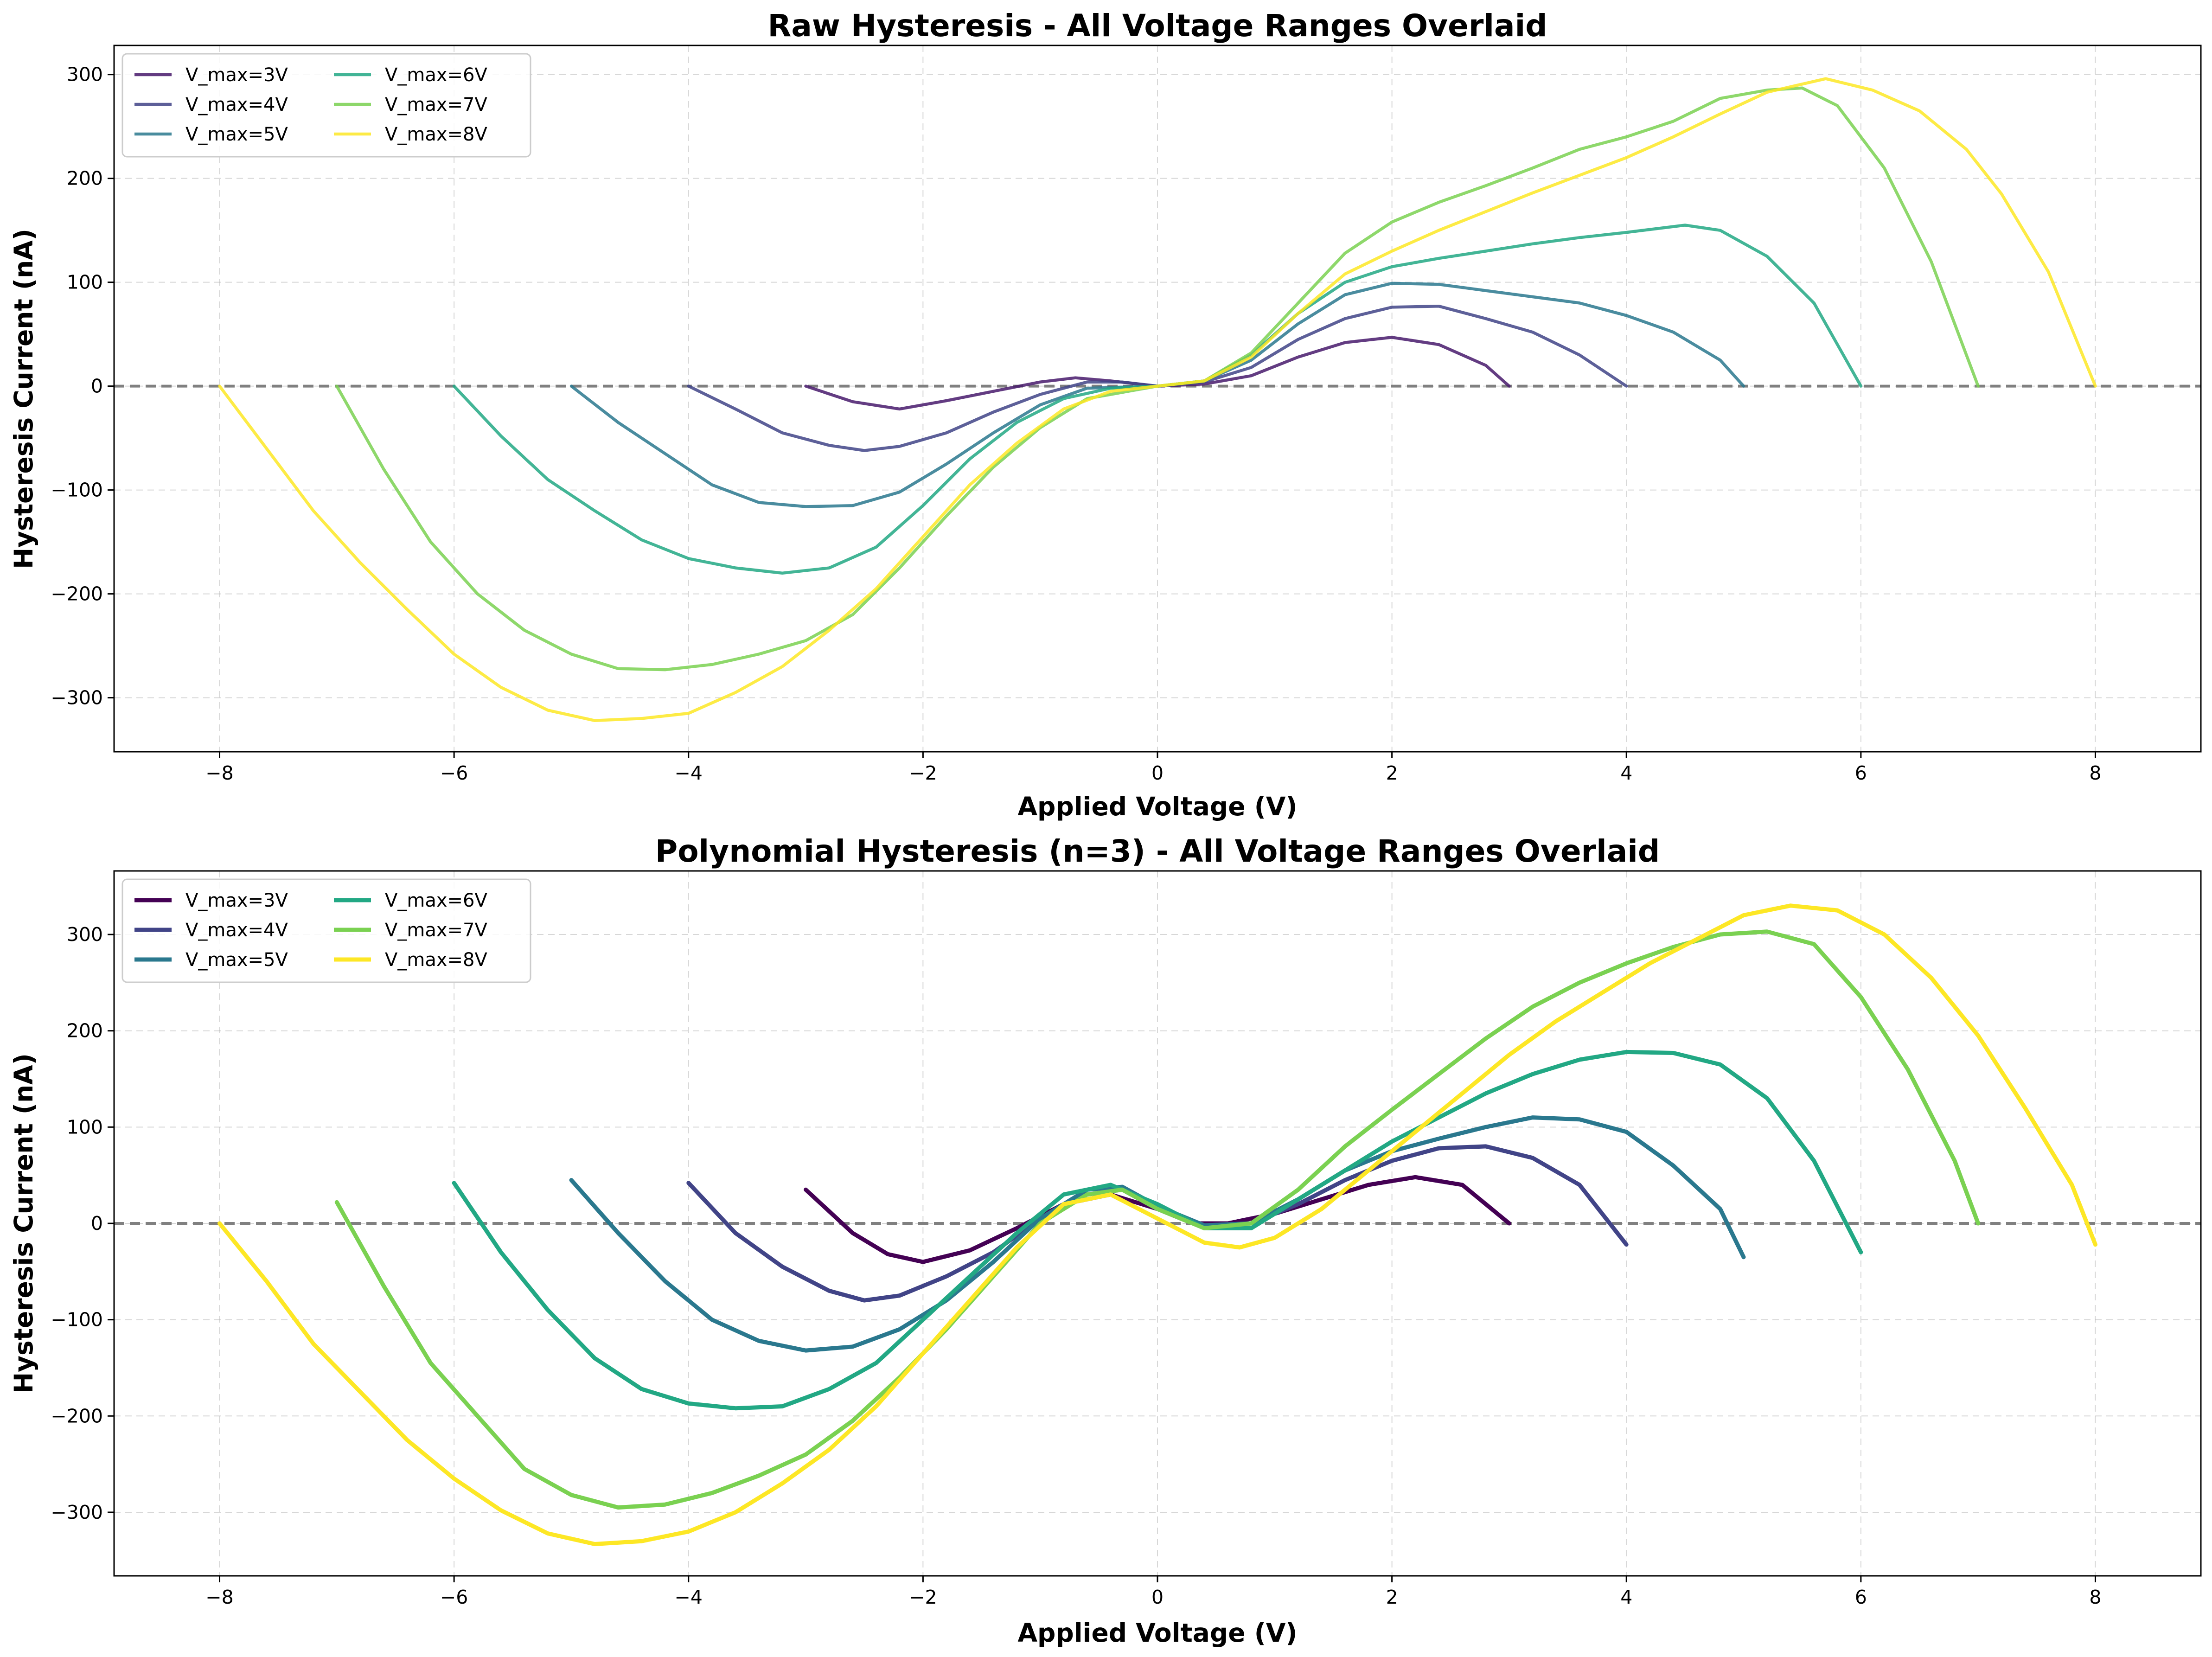 The image size is (2212, 1657). What do you see at coordinates (1158, 1230) in the screenshot?
I see `series-line-6v` at bounding box center [1158, 1230].